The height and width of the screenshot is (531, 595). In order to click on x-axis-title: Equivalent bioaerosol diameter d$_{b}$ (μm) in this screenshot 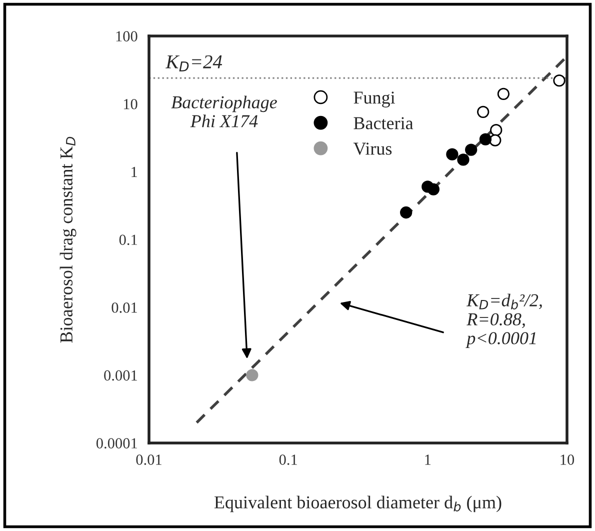, I will do `click(358, 504)`.